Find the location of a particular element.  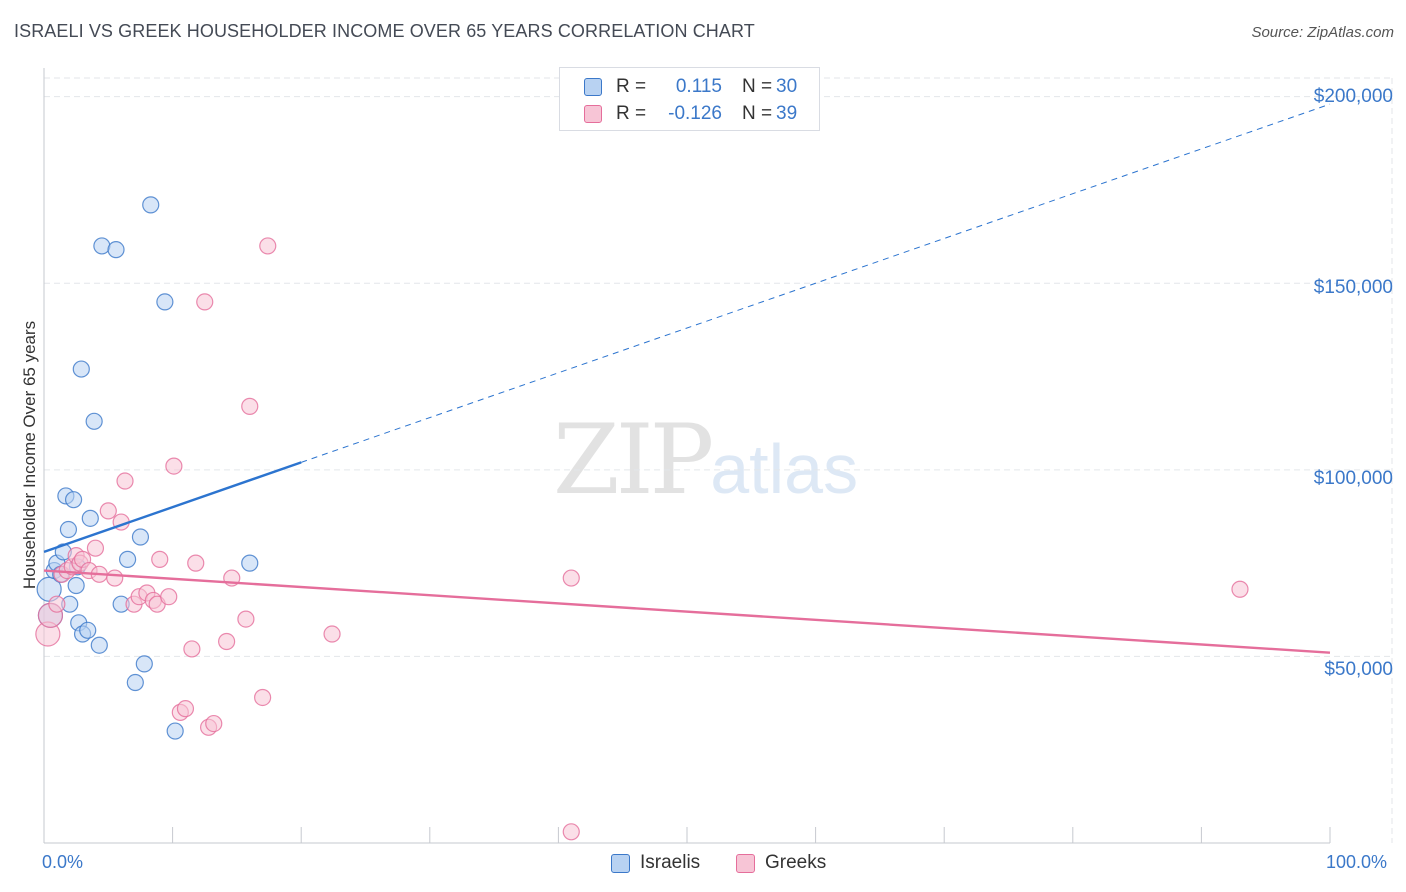

correlation-legend: R = 0.115 N = 30 R = -0.126 N = 39 is located at coordinates (689, 99).